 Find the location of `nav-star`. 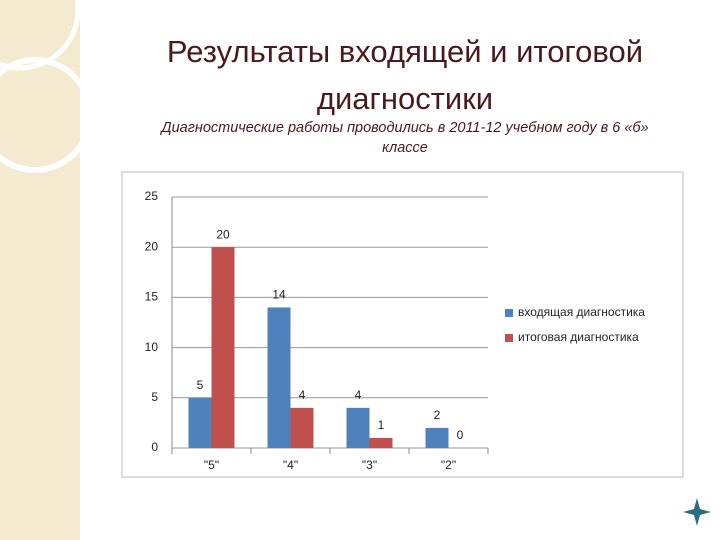

nav-star is located at coordinates (697, 512).